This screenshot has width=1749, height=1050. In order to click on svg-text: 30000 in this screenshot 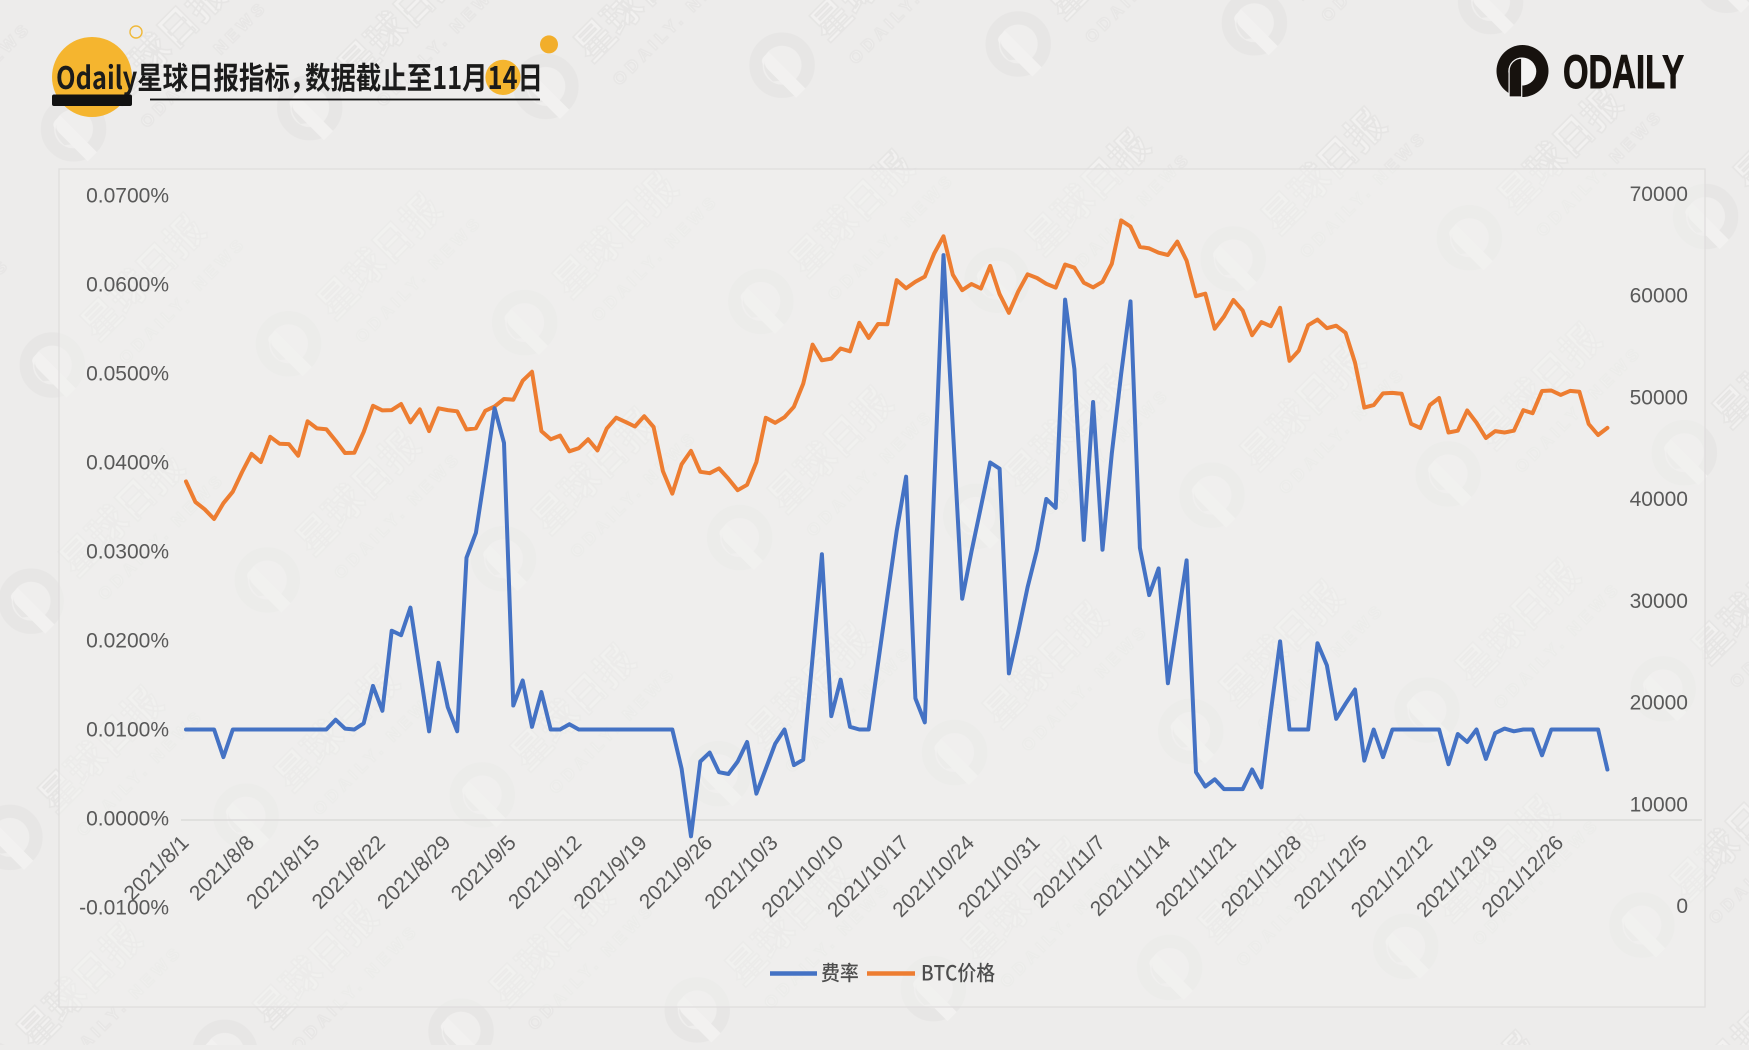, I will do `click(1659, 601)`.